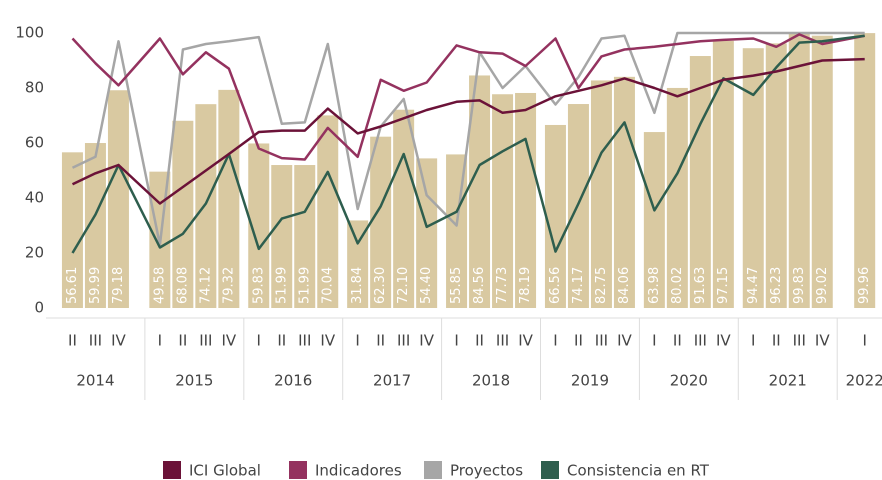  What do you see at coordinates (601, 285) in the screenshot?
I see `bar-label: 82.75` at bounding box center [601, 285].